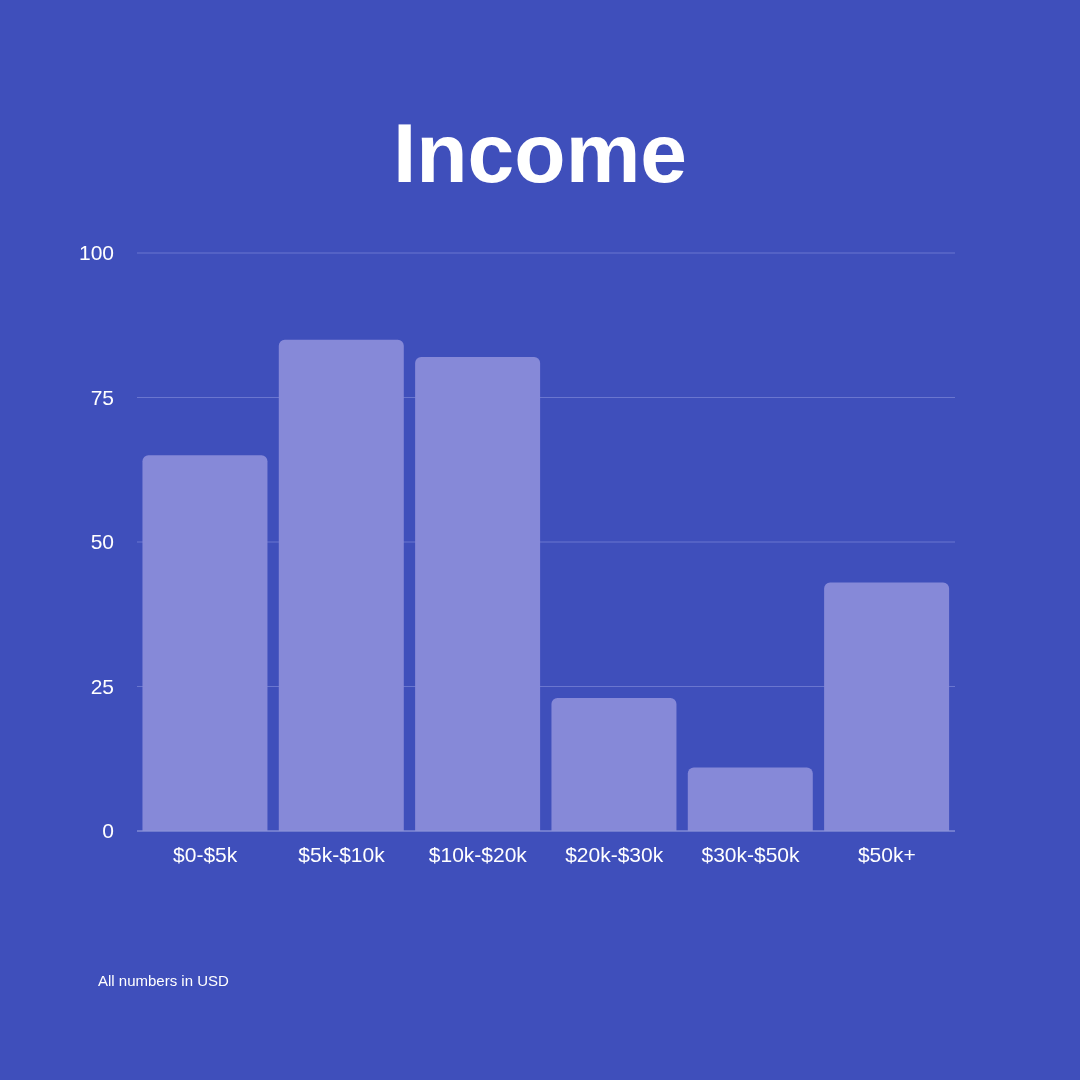 This screenshot has height=1080, width=1080. I want to click on x-tick-label: $10k-$20k, so click(478, 854).